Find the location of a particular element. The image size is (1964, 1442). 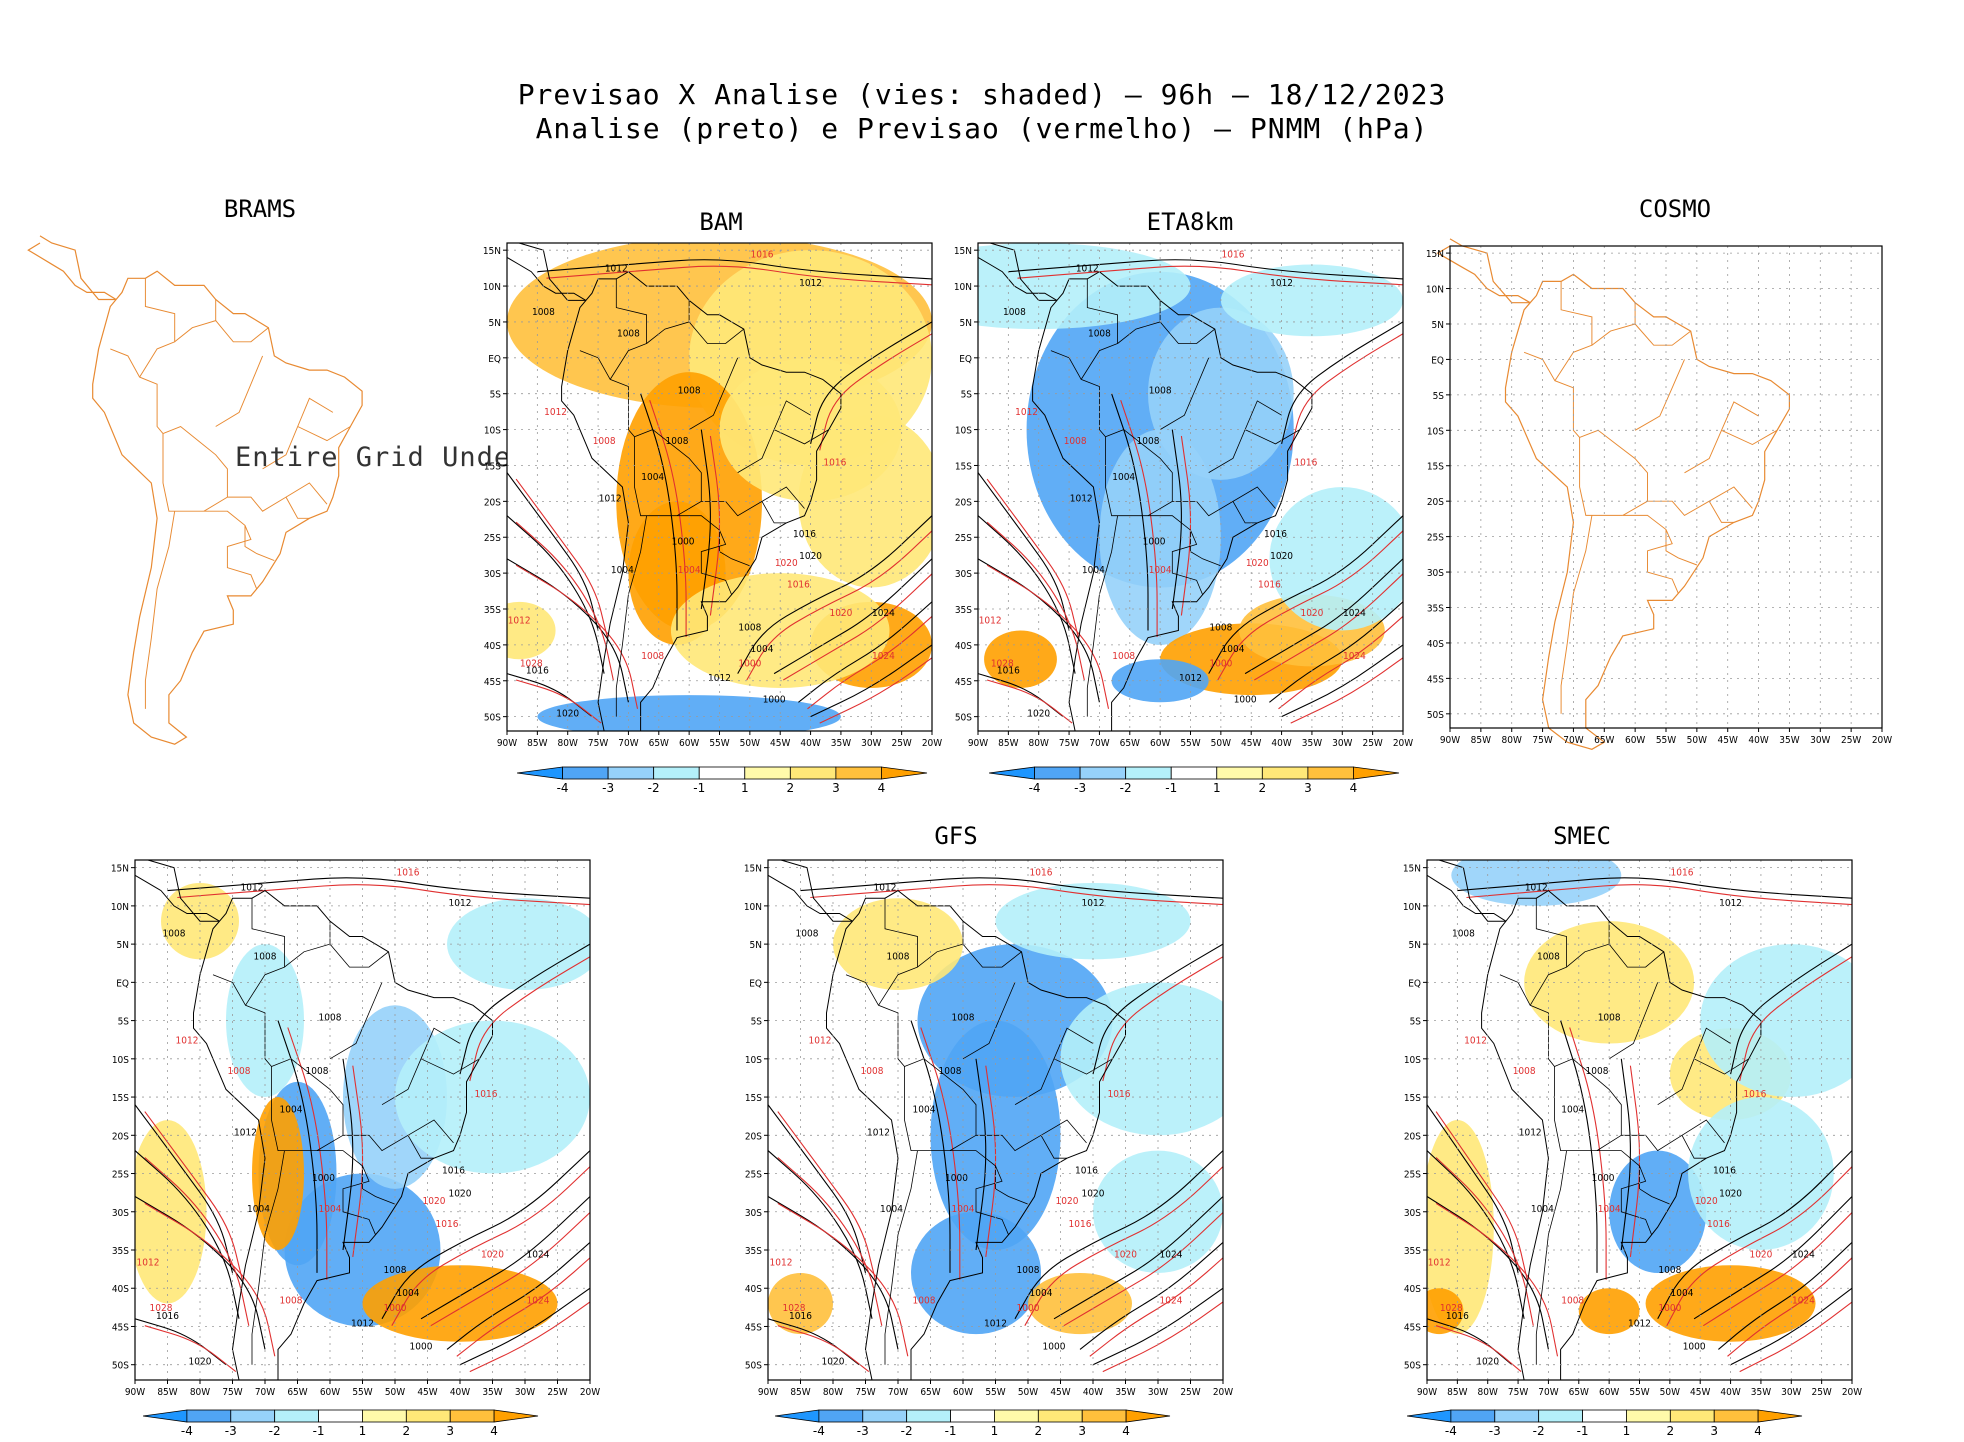

colorbar-label: -1 is located at coordinates (699, 788).